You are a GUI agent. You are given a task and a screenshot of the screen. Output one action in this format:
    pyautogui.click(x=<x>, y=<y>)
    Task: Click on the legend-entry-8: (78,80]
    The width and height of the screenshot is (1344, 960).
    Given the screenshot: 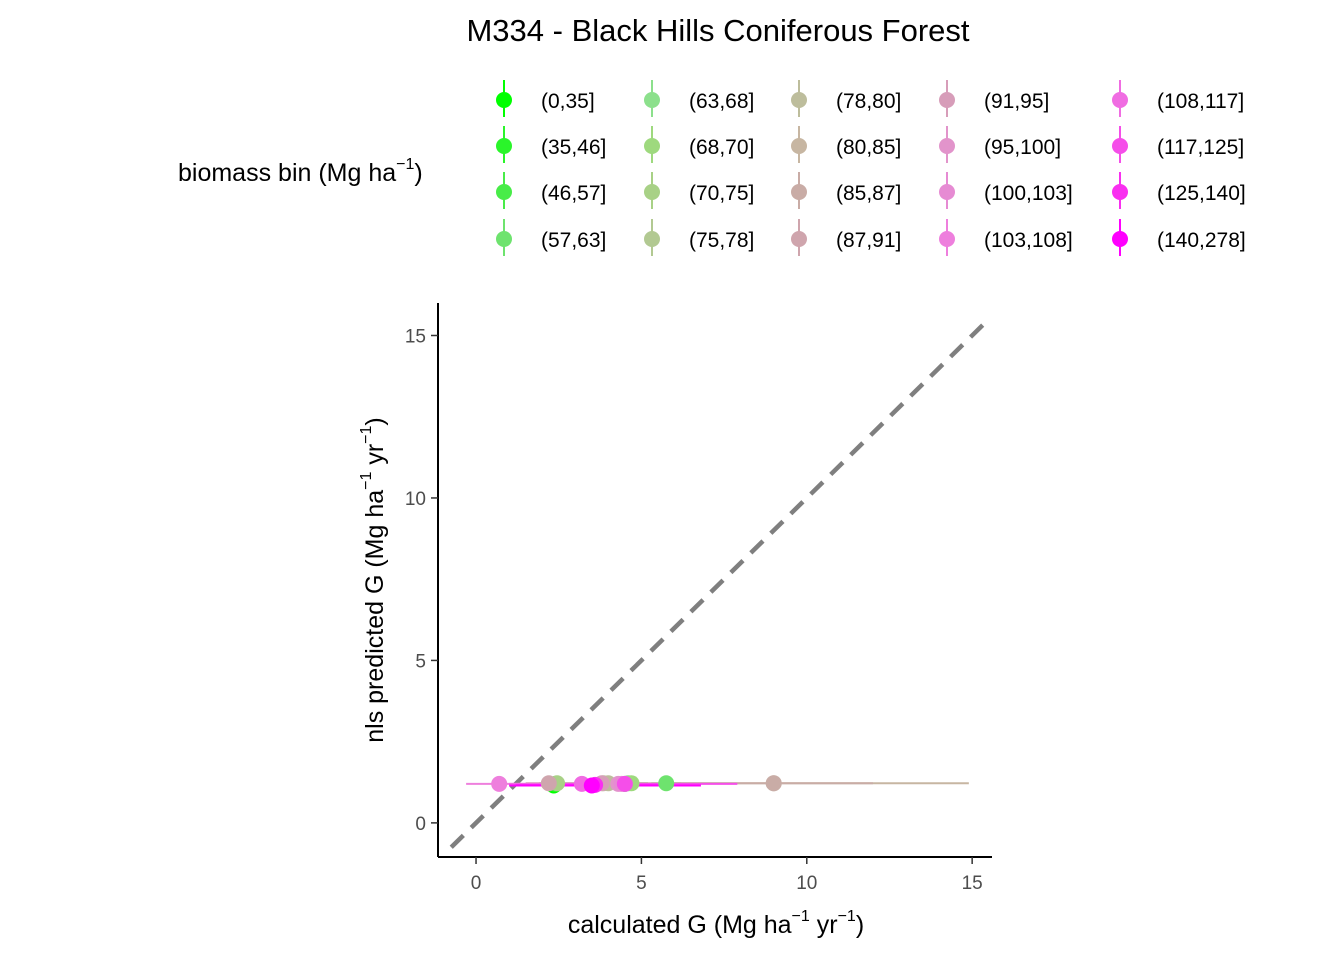 What is the action you would take?
    pyautogui.click(x=846, y=98)
    